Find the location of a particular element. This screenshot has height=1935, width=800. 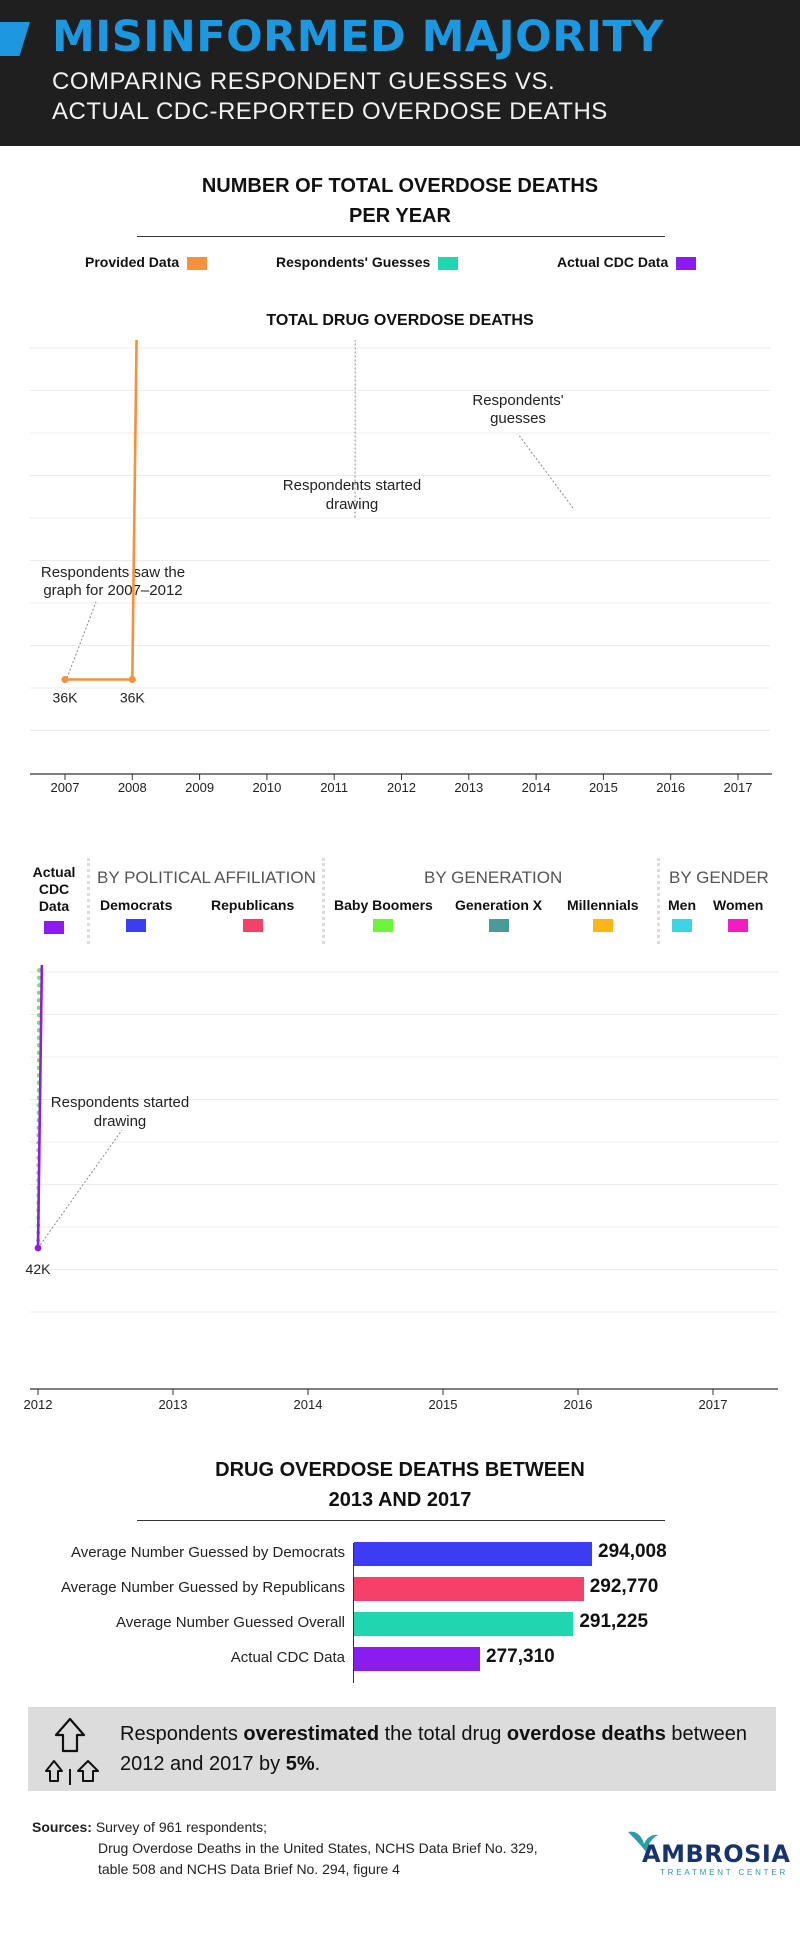

annotation-text: Respondents saw the is located at coordinates (113, 572).